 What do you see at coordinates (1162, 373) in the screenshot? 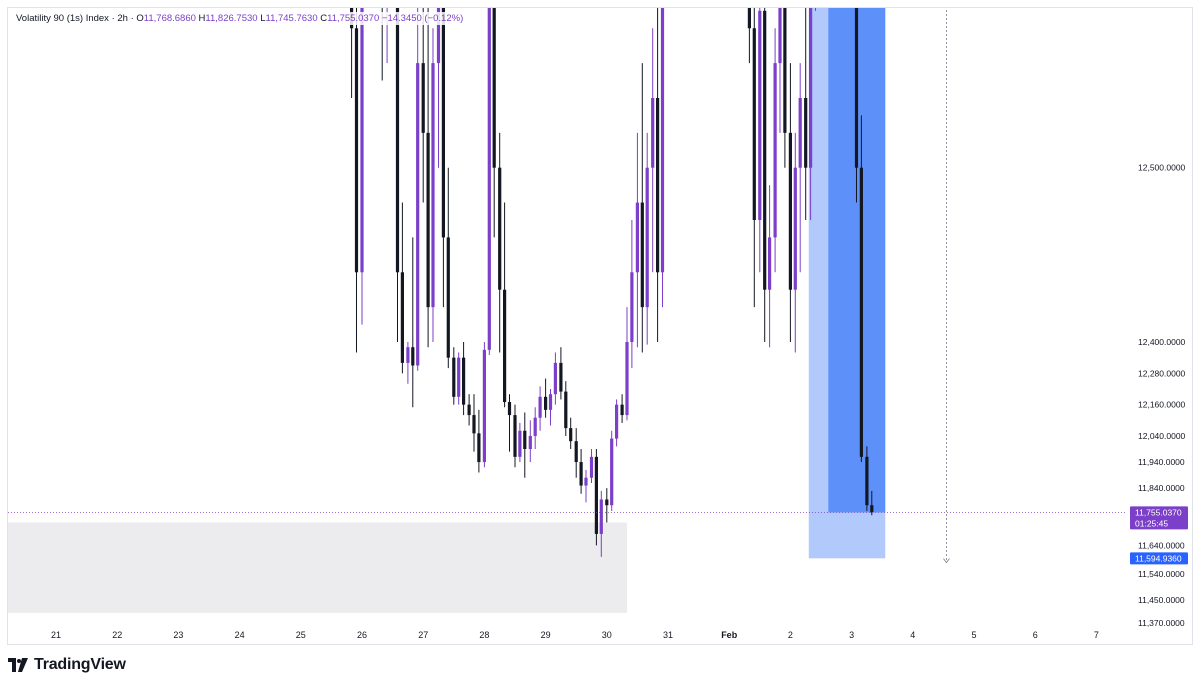
I see `y-tick-label: 12,280.0000` at bounding box center [1162, 373].